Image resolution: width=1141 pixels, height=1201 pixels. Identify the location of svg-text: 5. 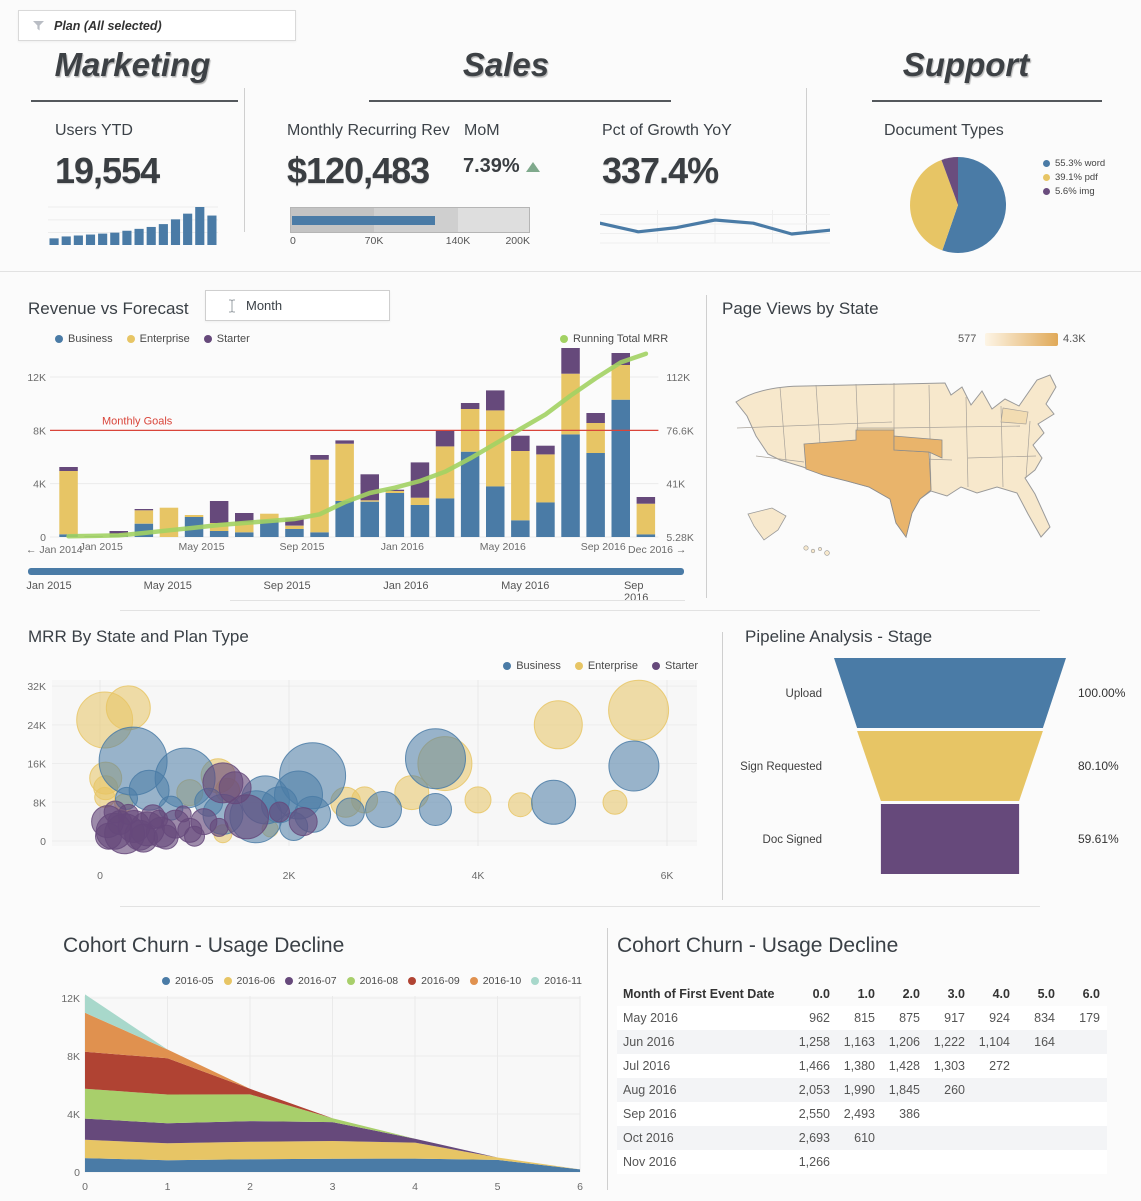
(498, 1187).